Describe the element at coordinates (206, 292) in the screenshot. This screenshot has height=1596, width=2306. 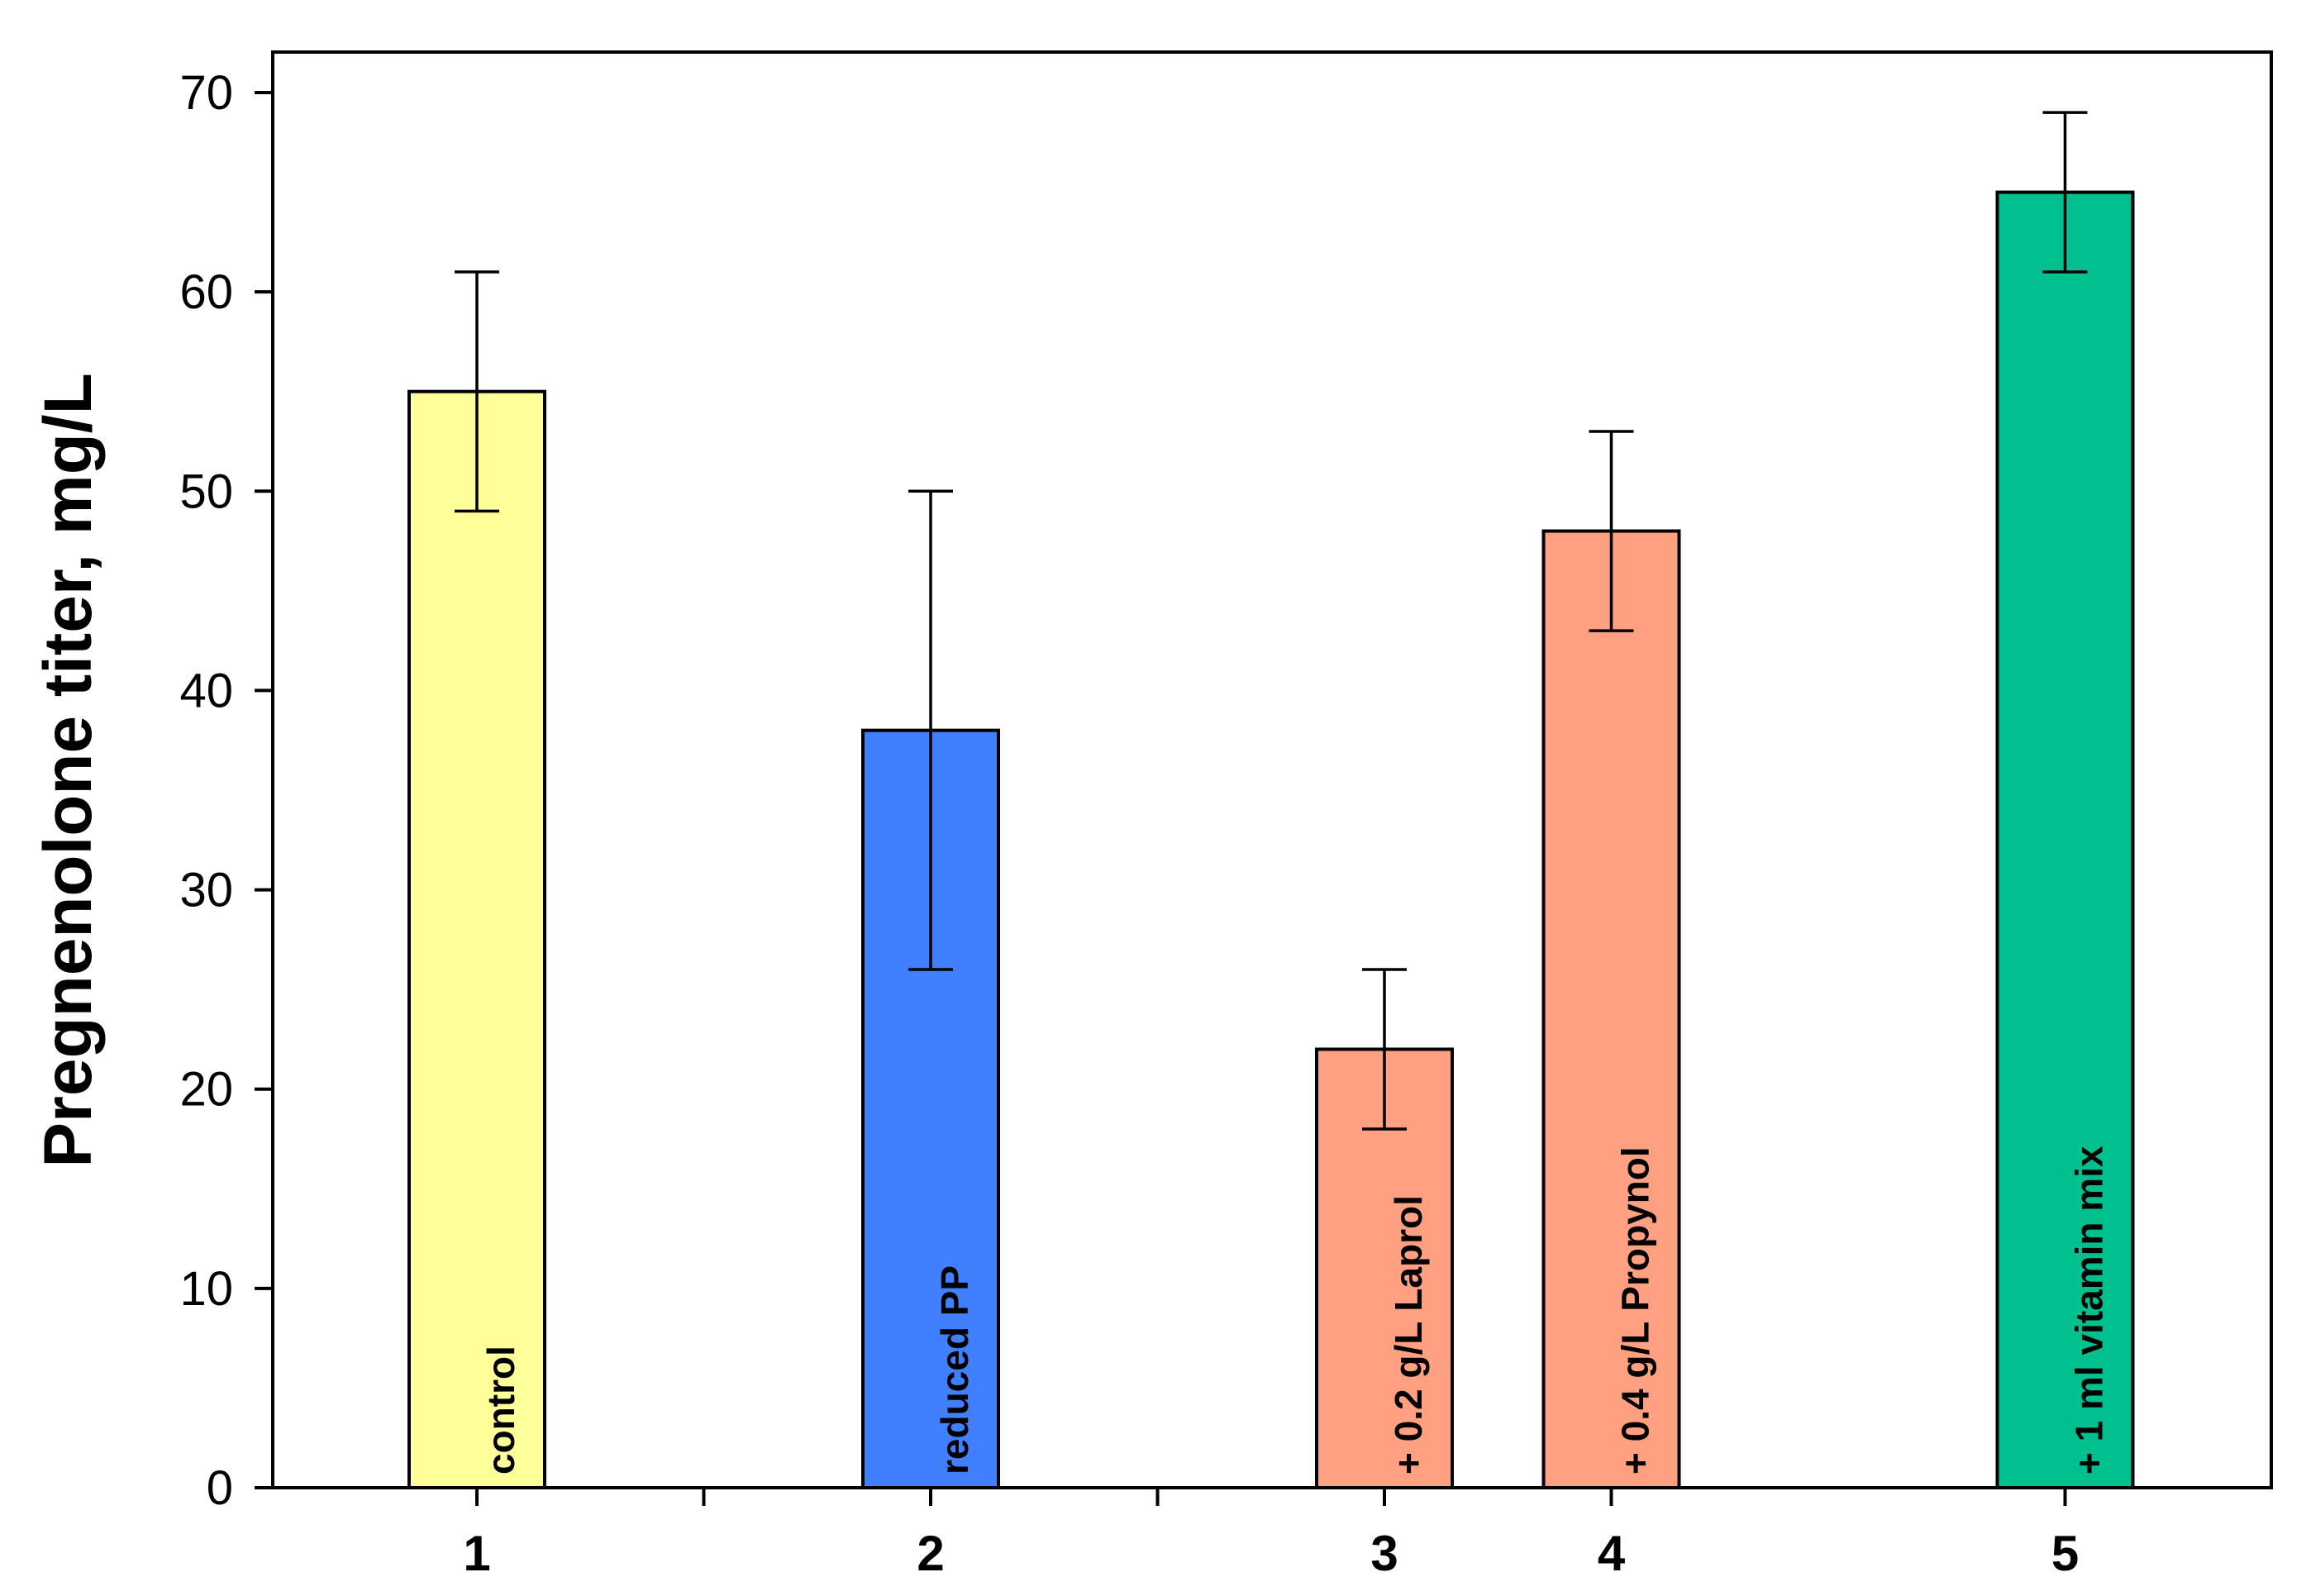
I see `y-tick-label: 60` at that location.